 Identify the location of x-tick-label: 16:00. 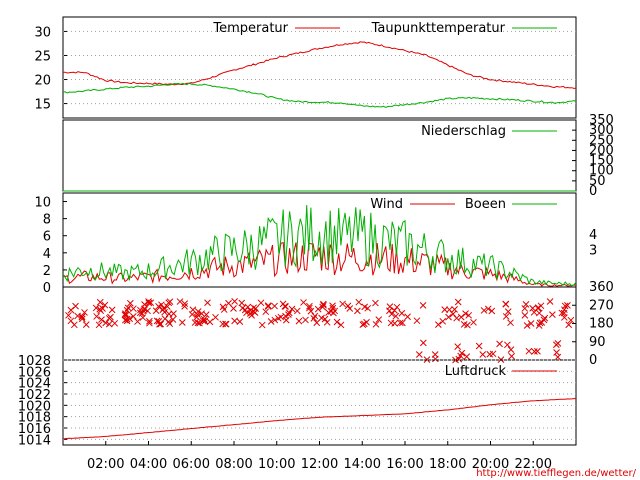
(404, 464).